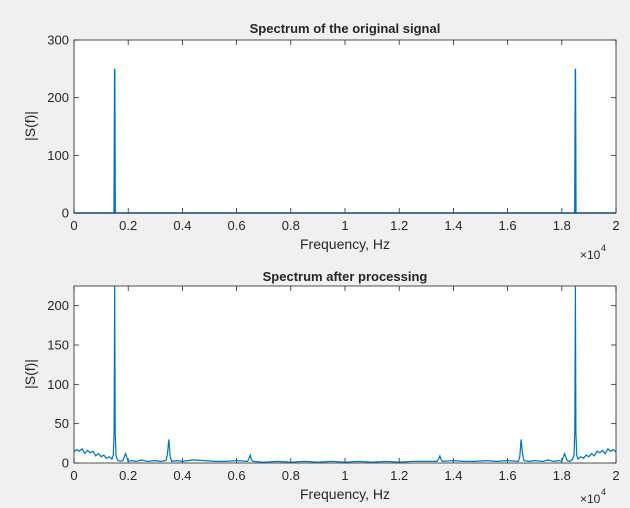 The height and width of the screenshot is (508, 630). Describe the element at coordinates (345, 276) in the screenshot. I see `chart-title: Spectrum after processing` at that location.